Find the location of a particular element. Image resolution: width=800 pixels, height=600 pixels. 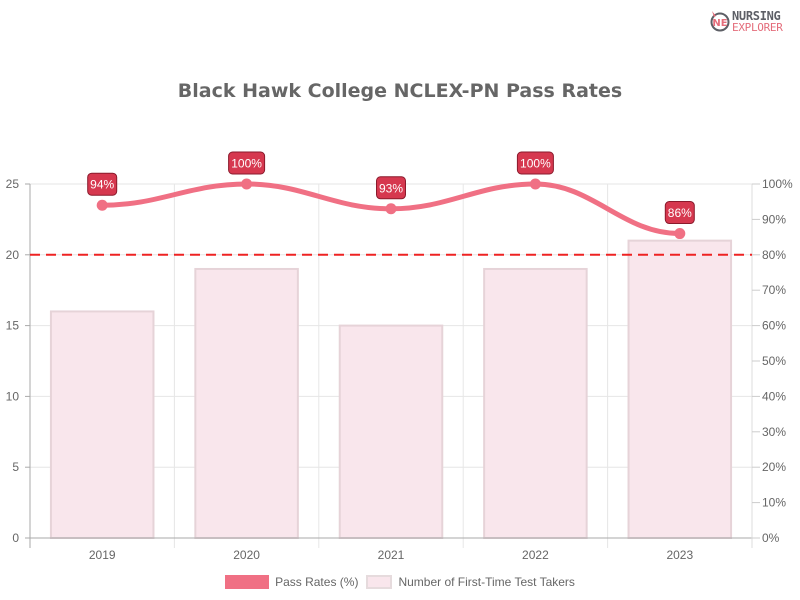

right-tick-label: 90% is located at coordinates (774, 219).